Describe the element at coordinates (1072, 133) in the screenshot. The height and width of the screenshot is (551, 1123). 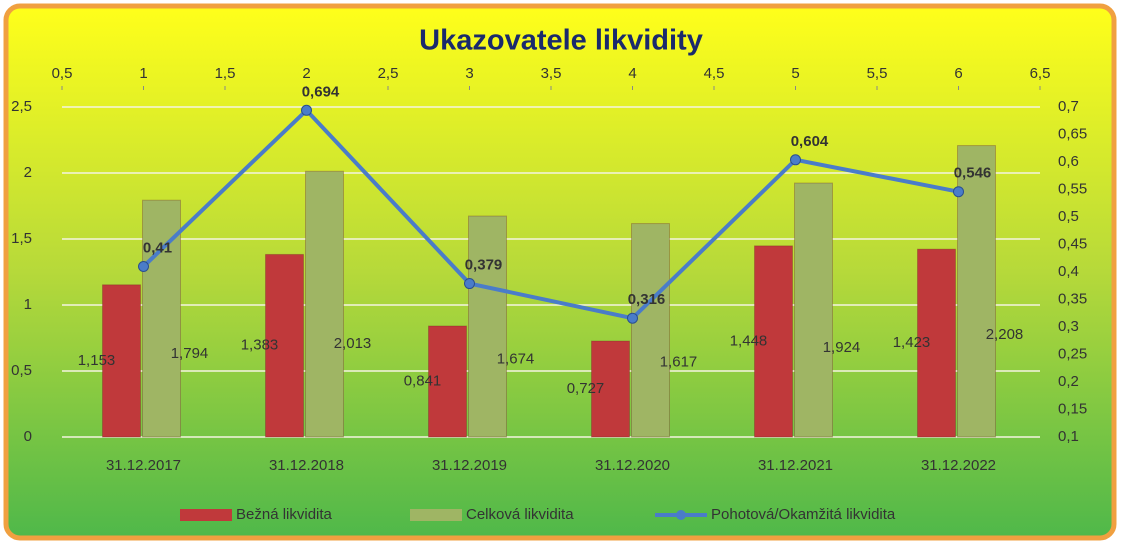
I see `y2-tick-label: 0,65` at that location.